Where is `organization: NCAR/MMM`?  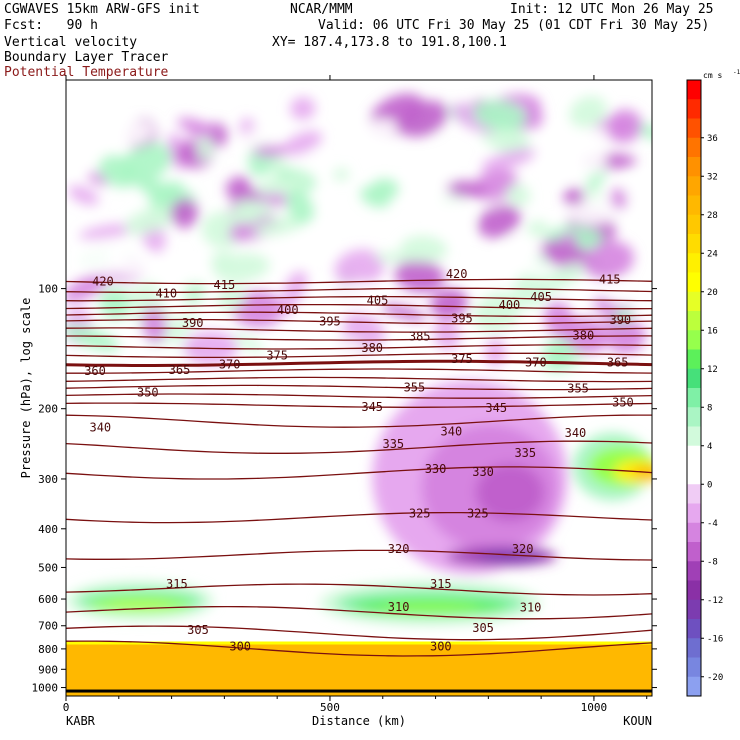
organization: NCAR/MMM is located at coordinates (321, 9).